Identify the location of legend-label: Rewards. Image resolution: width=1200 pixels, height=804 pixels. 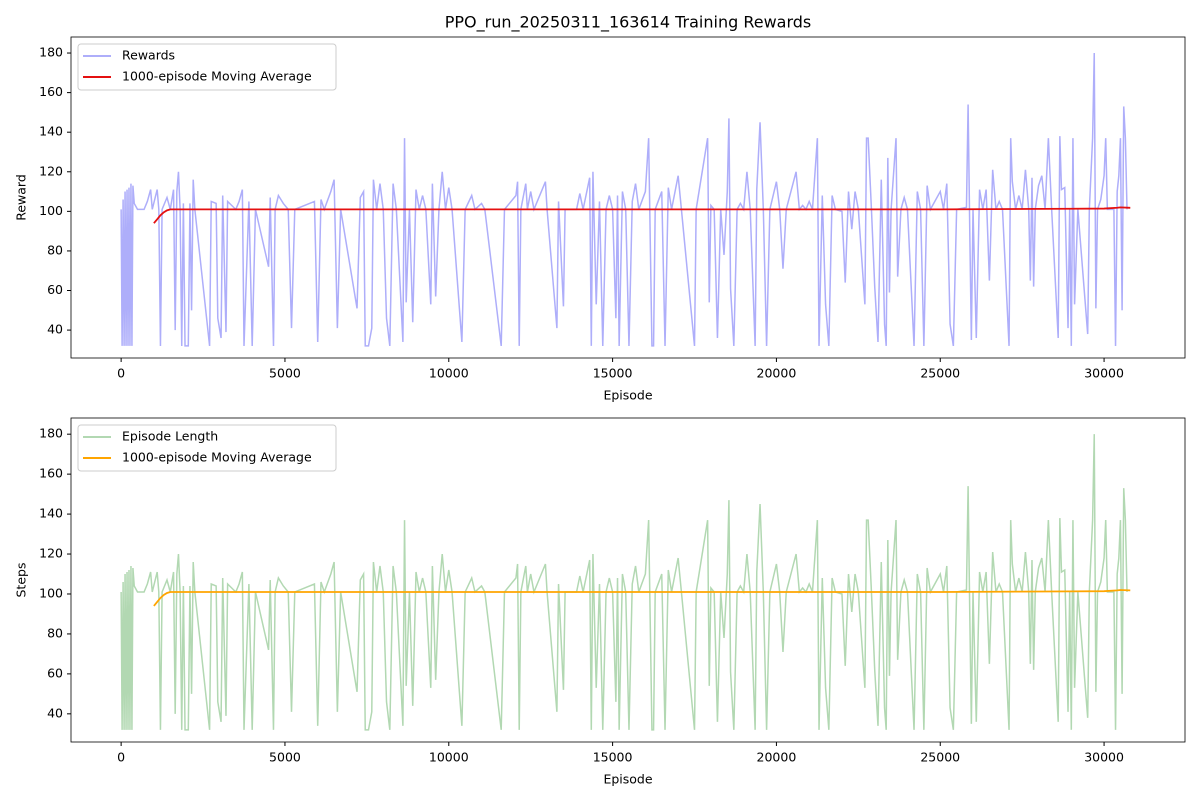
(148, 55).